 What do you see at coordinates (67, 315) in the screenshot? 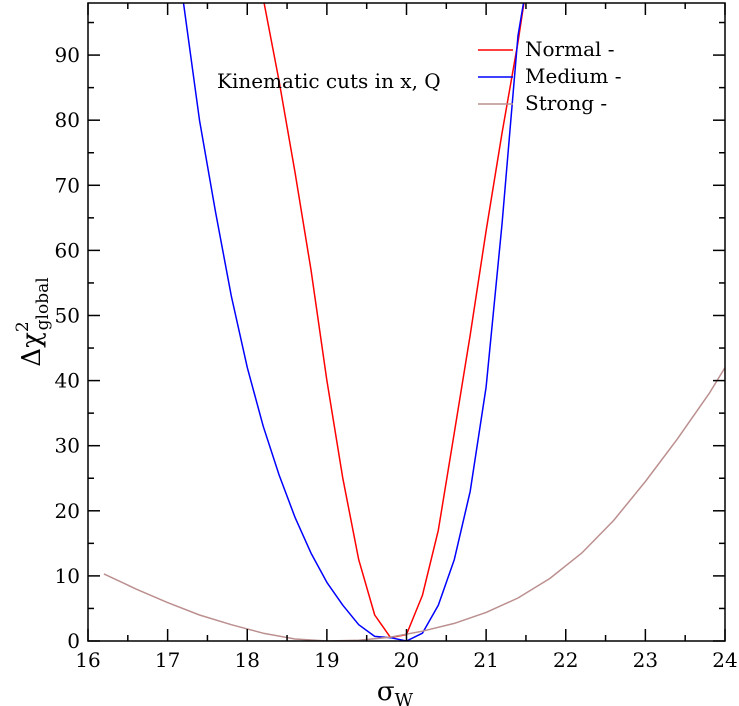
I see `y-tick-label: 50` at bounding box center [67, 315].